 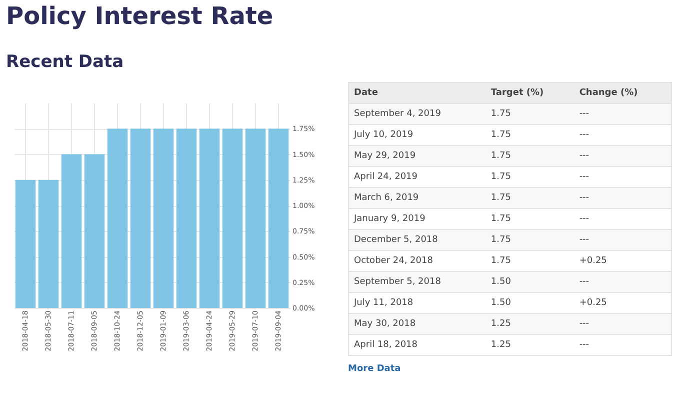 What do you see at coordinates (417, 198) in the screenshot?
I see `text: March 6, 2019` at bounding box center [417, 198].